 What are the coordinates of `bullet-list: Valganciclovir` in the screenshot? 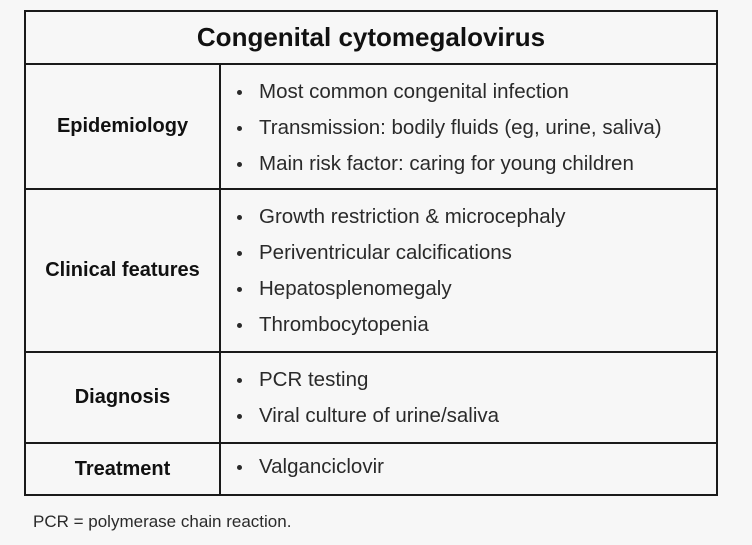 It's located at (475, 467).